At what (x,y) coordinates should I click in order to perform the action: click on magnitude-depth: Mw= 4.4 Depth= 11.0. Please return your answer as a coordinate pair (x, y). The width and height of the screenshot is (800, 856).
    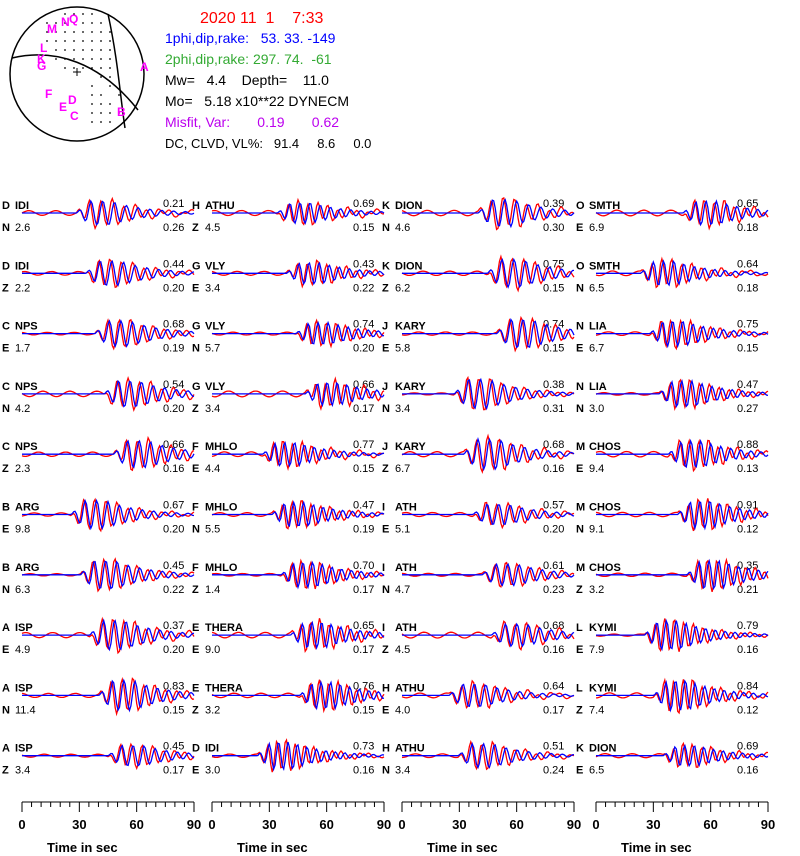
    Looking at the image, I should click on (247, 80).